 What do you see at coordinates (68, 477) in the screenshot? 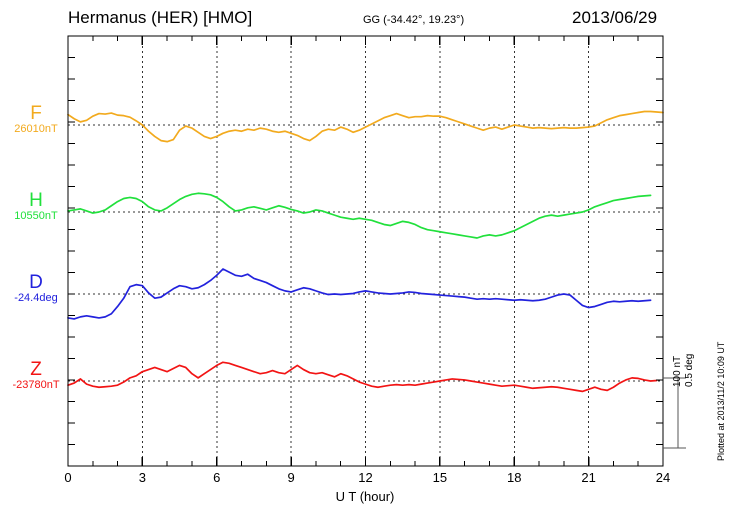
I see `x-tick-0: 0` at bounding box center [68, 477].